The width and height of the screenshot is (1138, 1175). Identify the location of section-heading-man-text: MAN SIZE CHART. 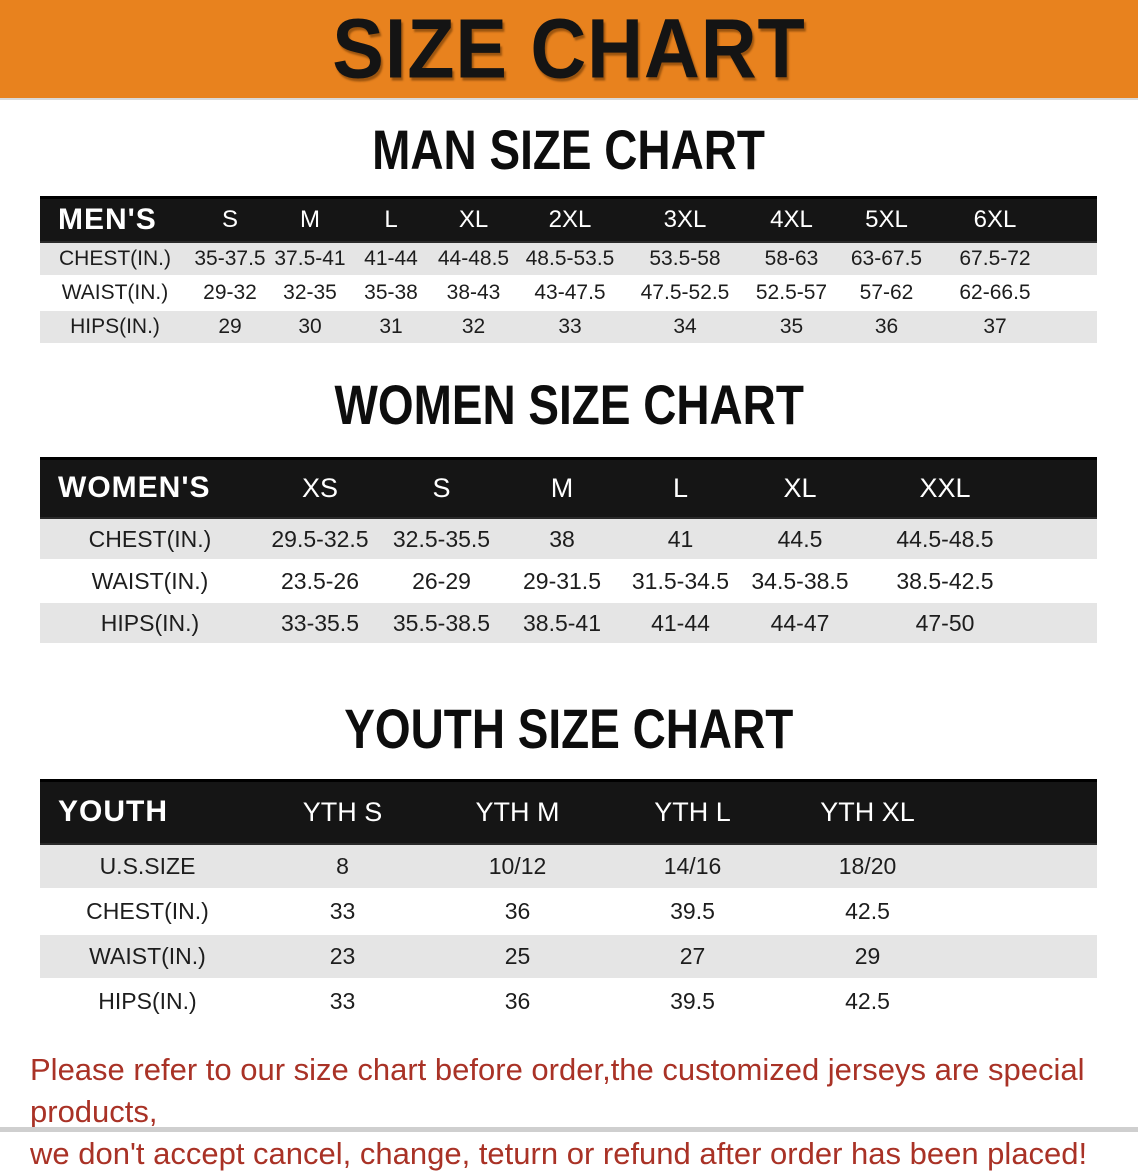
(569, 149).